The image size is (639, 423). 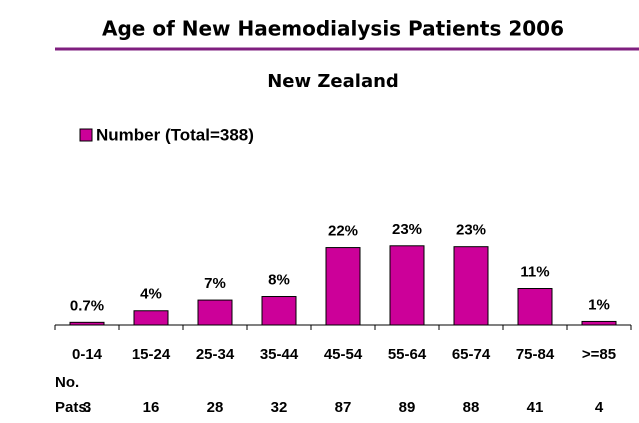 I want to click on count-cell: 41, so click(x=535, y=407).